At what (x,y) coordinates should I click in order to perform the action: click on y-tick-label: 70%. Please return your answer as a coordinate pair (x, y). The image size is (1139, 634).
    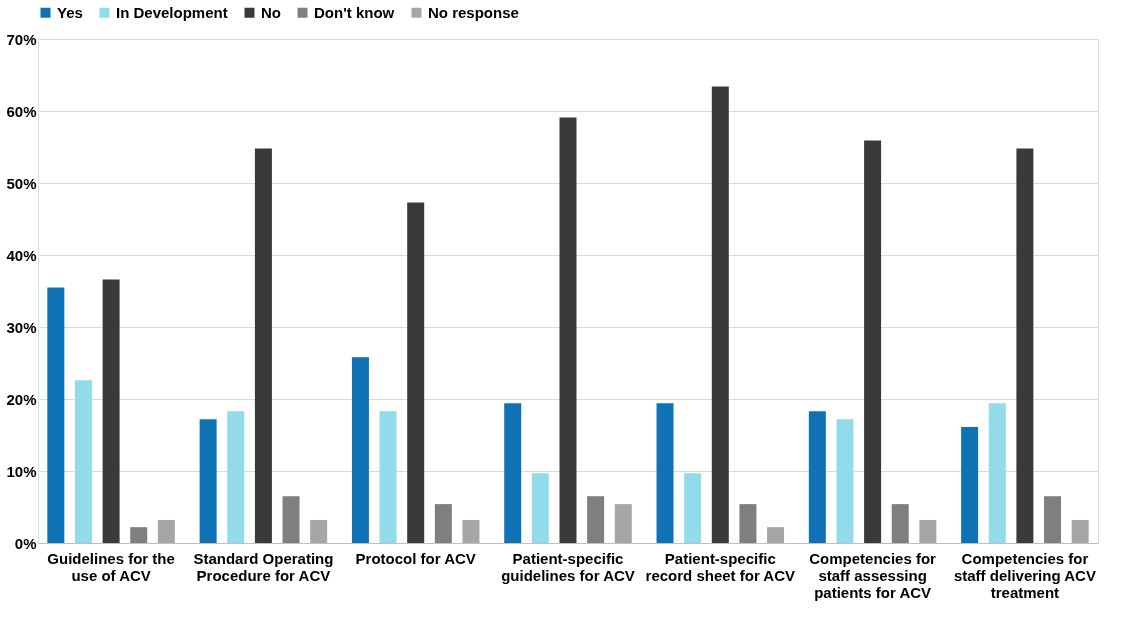
    Looking at the image, I should click on (21, 39).